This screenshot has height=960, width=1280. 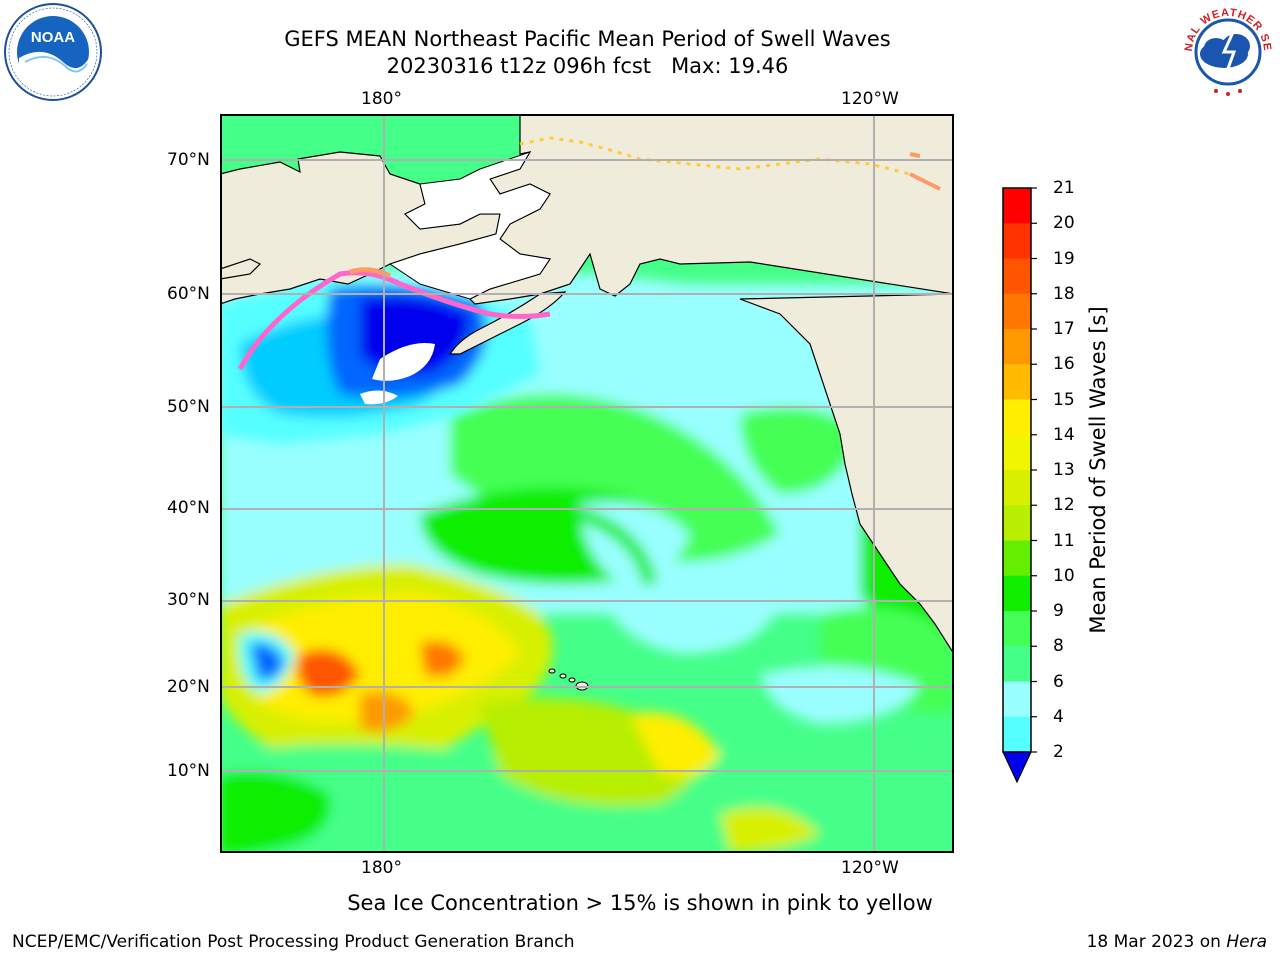 I want to click on colorbar-tick-label: 15, so click(x=1064, y=399).